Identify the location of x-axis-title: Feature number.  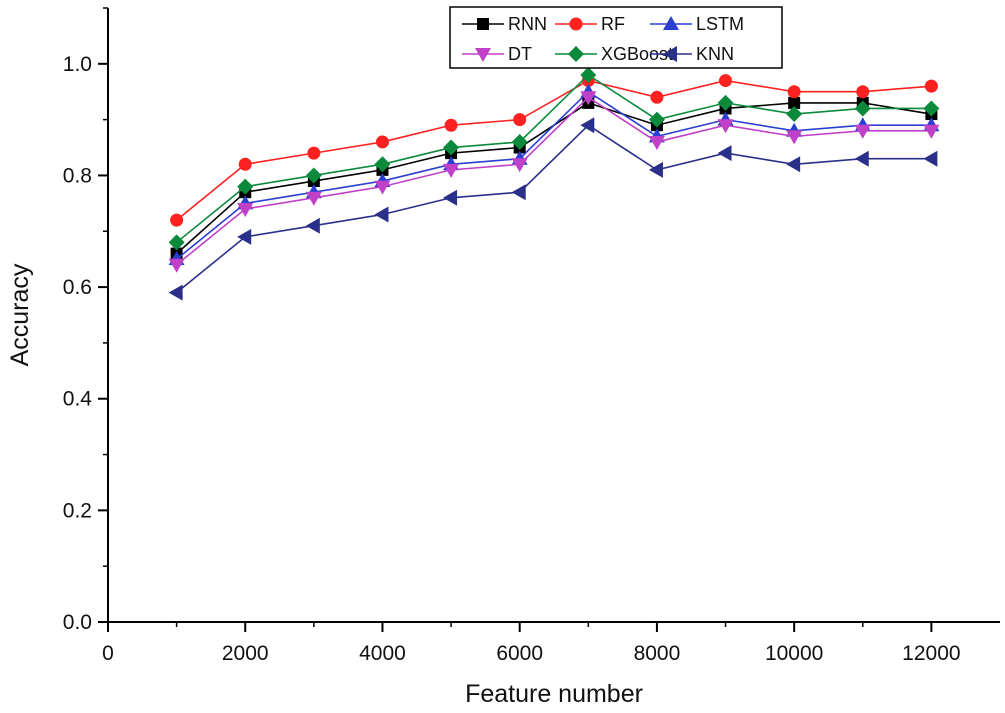
(554, 694).